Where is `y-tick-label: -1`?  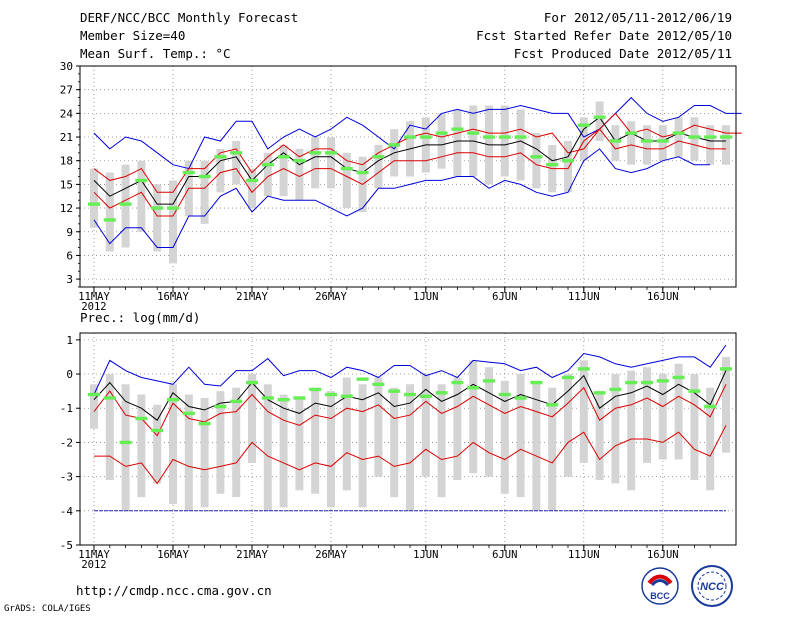 y-tick-label: -1 is located at coordinates (66, 408).